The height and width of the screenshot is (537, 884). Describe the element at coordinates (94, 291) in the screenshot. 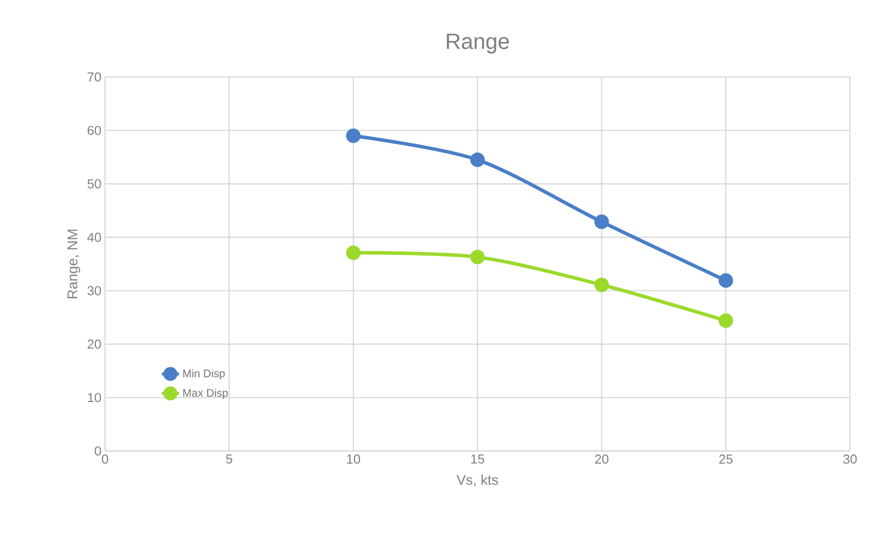

I see `y-tick-label: 30` at that location.